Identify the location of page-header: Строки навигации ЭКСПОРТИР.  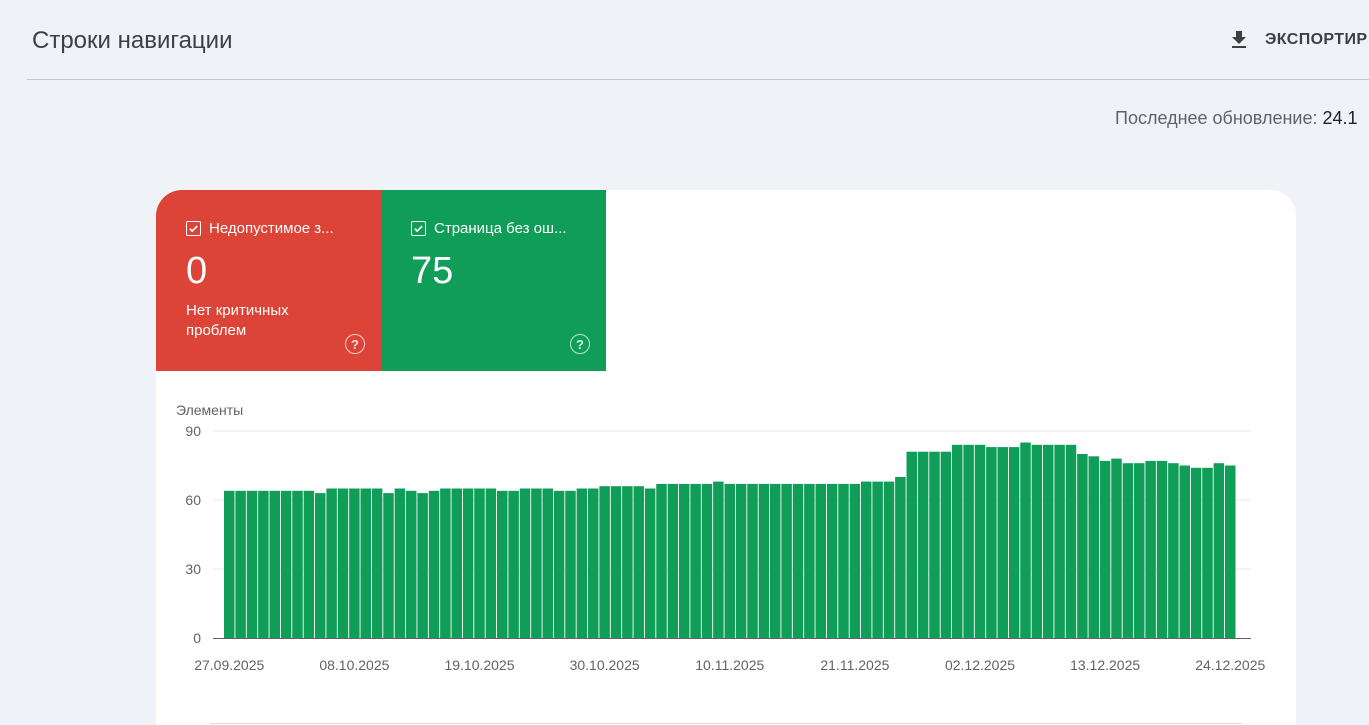
(698, 40).